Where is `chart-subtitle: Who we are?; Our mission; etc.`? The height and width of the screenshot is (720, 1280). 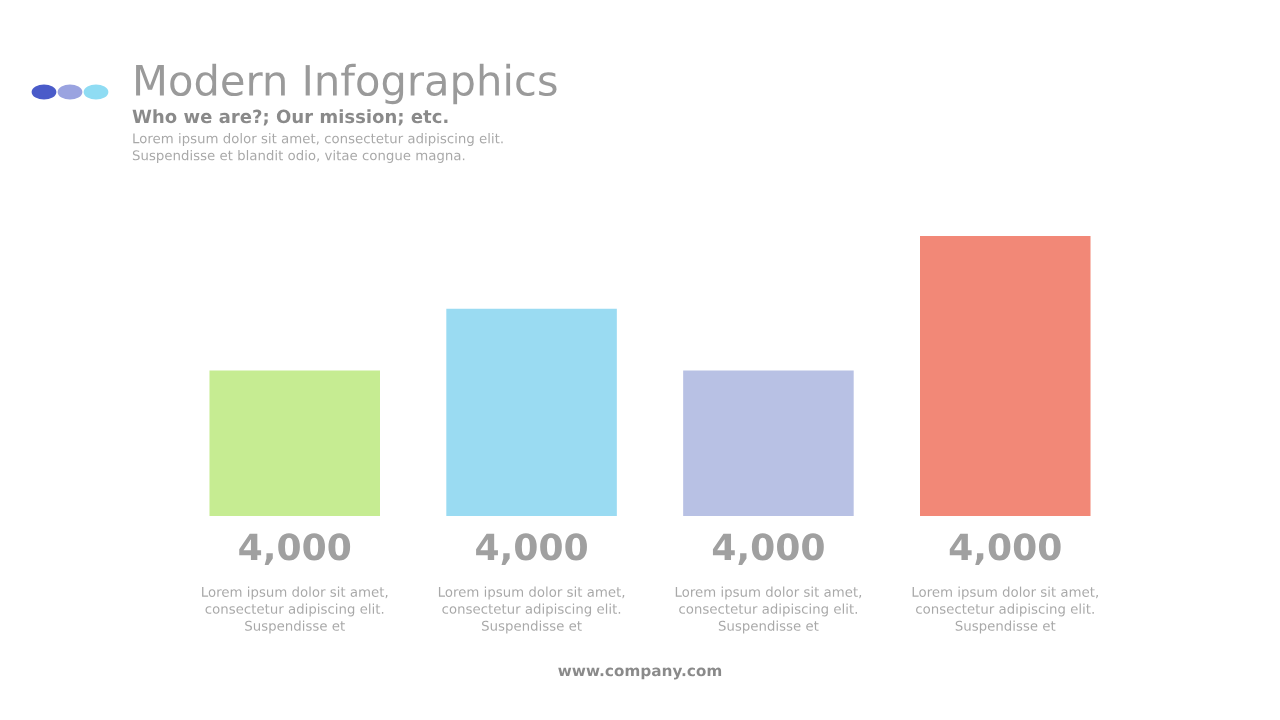 chart-subtitle: Who we are?; Our mission; etc. is located at coordinates (290, 117).